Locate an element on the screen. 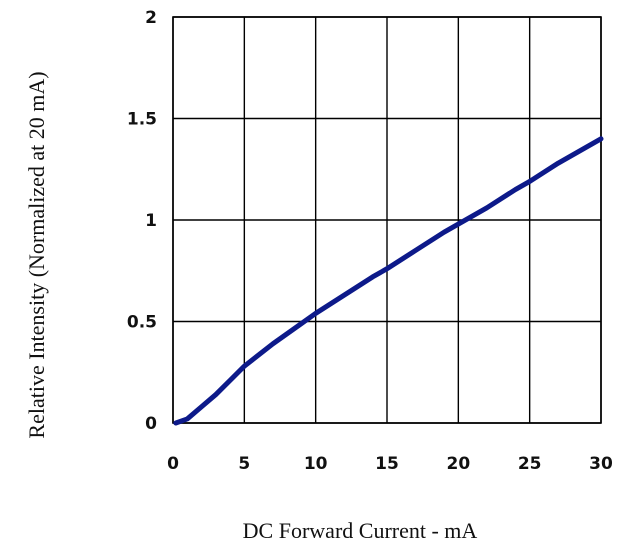 Image resolution: width=626 pixels, height=548 pixels. x-tick-label: 25 is located at coordinates (530, 464).